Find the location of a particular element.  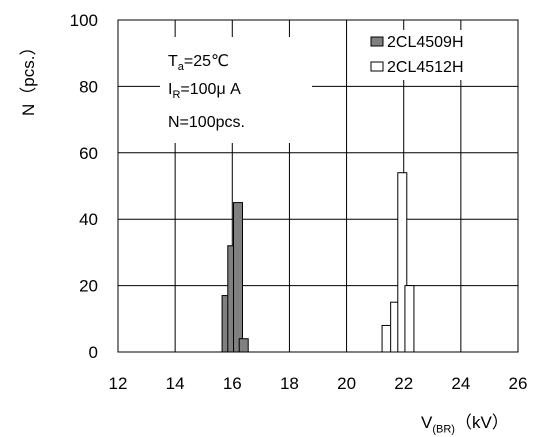

x-axis-label-unit: （kV） is located at coordinates (481, 422).